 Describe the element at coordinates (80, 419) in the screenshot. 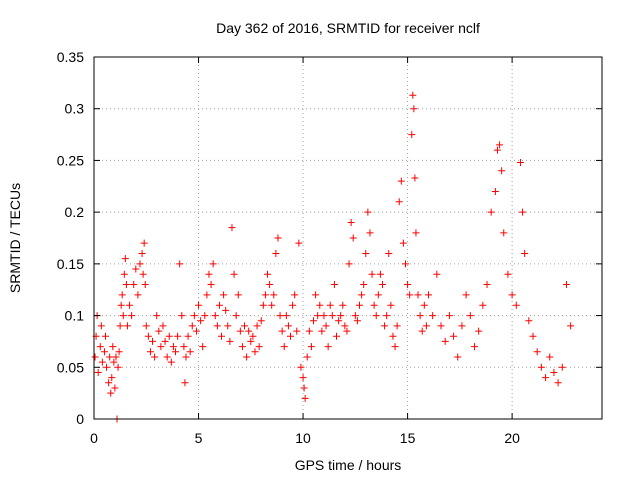

I see `y-tick-label: 0` at that location.